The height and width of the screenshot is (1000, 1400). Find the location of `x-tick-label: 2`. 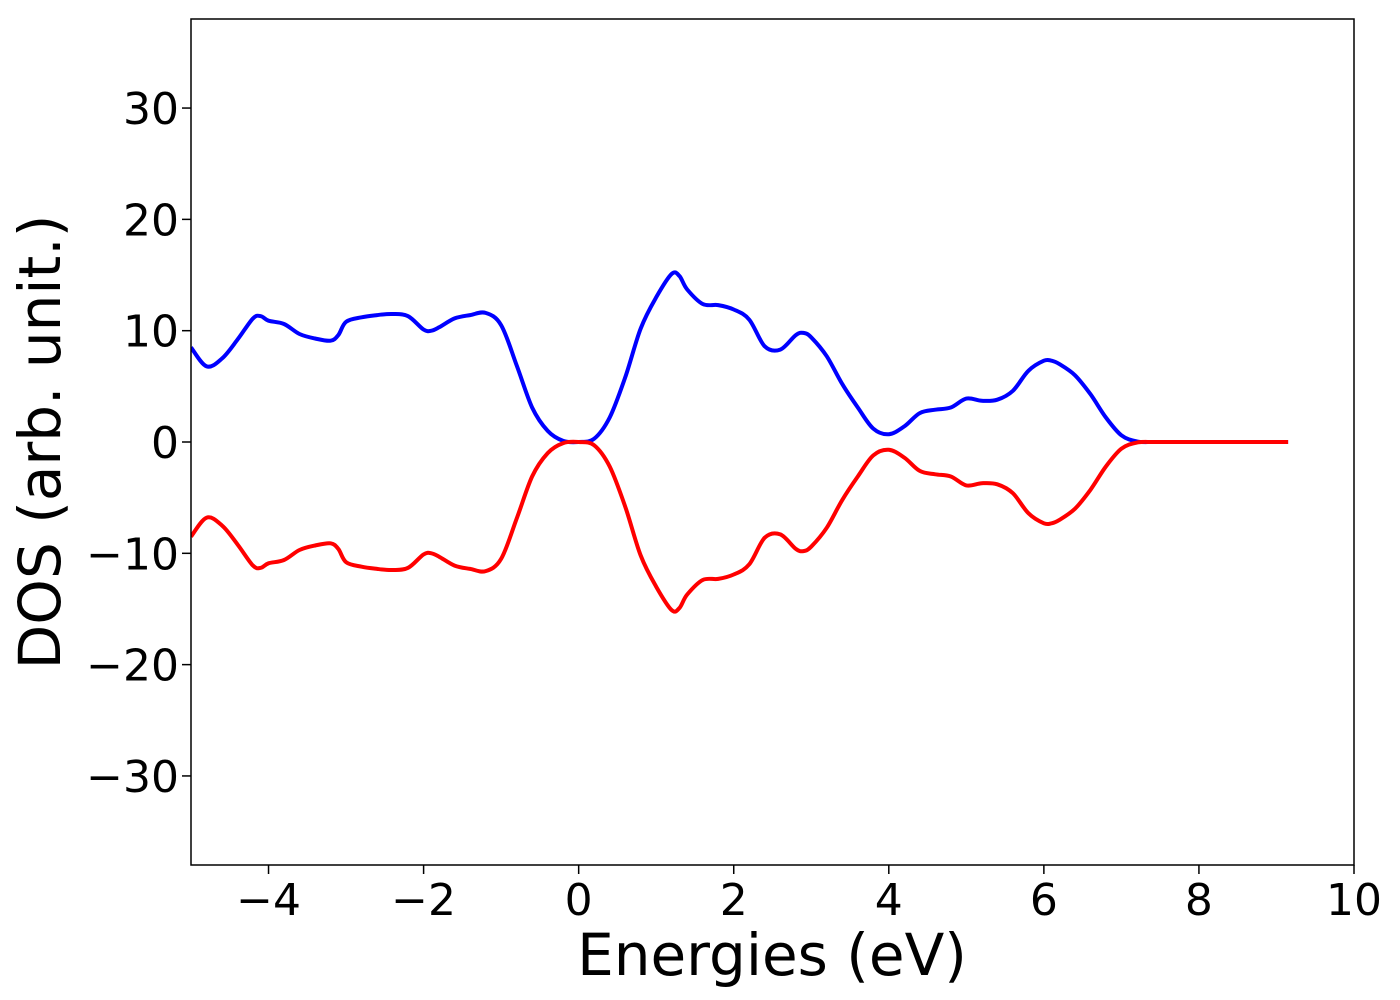

x-tick-label: 2 is located at coordinates (734, 900).